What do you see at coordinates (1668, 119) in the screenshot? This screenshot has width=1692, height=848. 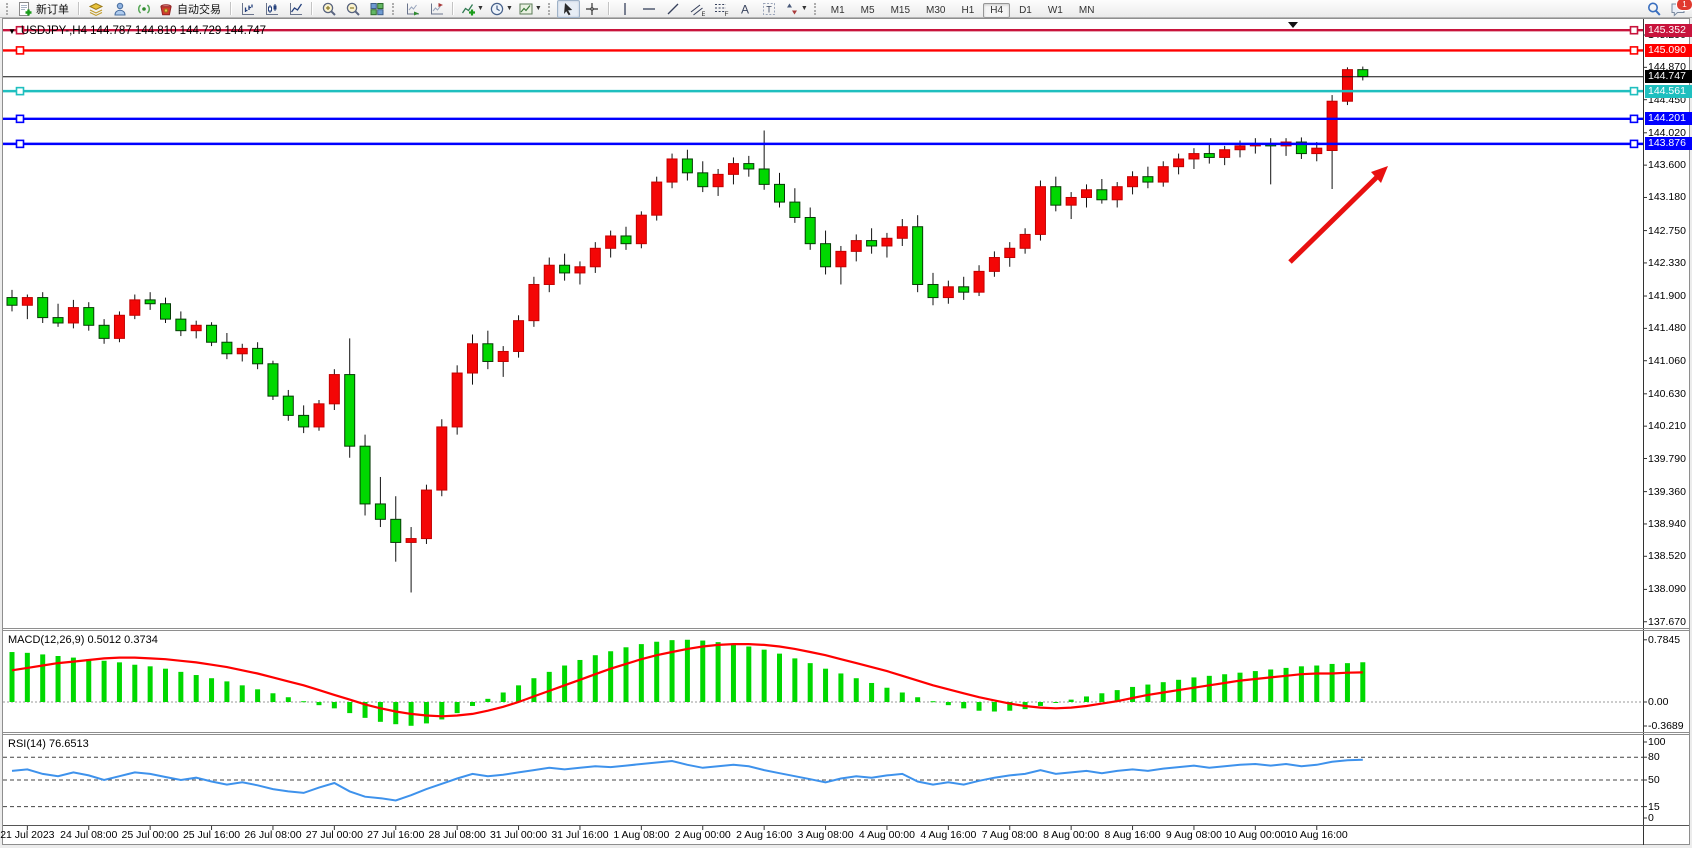 I see `price-level-label: 144.201` at bounding box center [1668, 119].